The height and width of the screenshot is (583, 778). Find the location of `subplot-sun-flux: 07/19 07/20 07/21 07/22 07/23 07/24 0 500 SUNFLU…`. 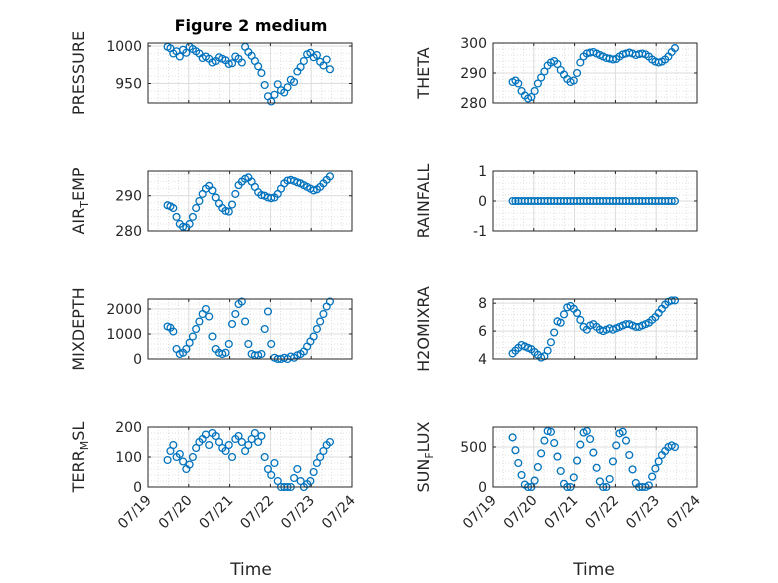

subplot-sun-flux: 07/19 07/20 07/21 07/22 07/23 07/24 0 500 SUNFLU… is located at coordinates (559, 476).